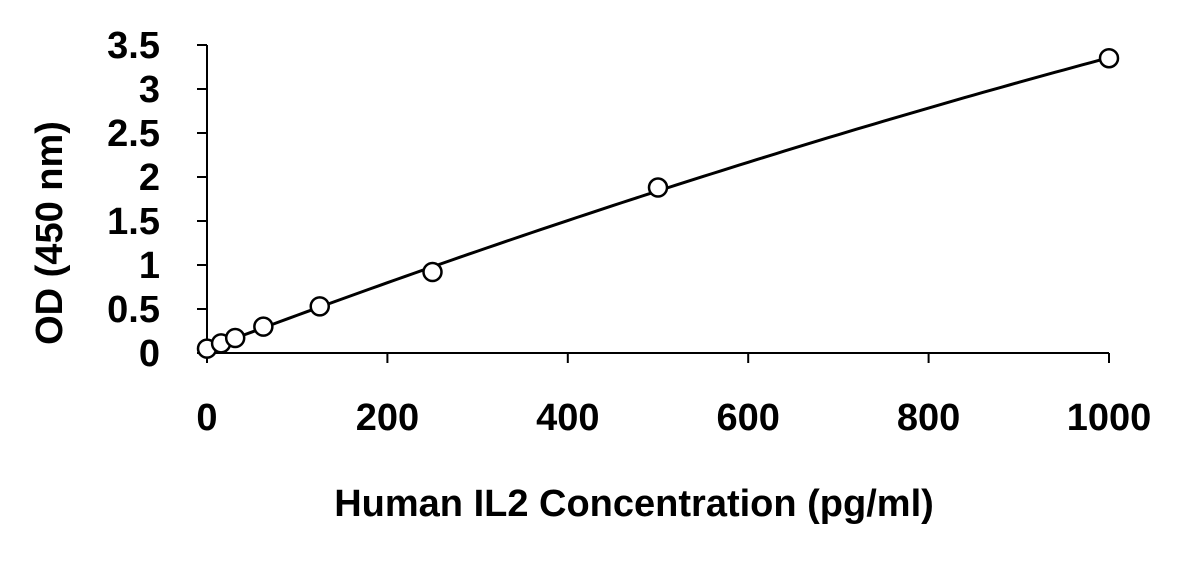  What do you see at coordinates (149, 266) in the screenshot?
I see `y-tick-label: 1` at bounding box center [149, 266].